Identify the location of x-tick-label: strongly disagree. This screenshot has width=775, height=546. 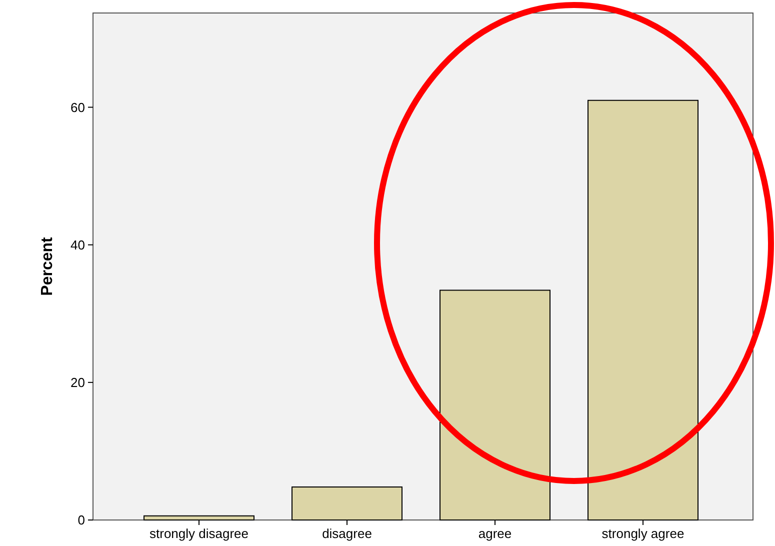
(199, 533).